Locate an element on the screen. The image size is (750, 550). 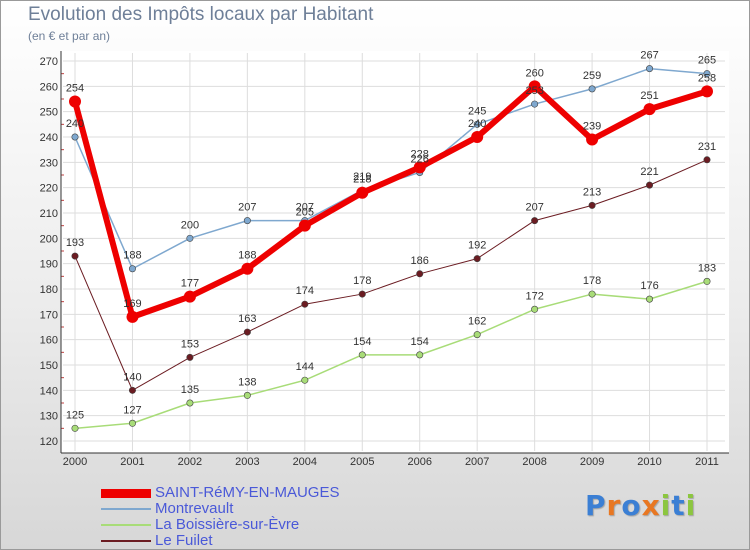
data-label: 200 is located at coordinates (190, 225).